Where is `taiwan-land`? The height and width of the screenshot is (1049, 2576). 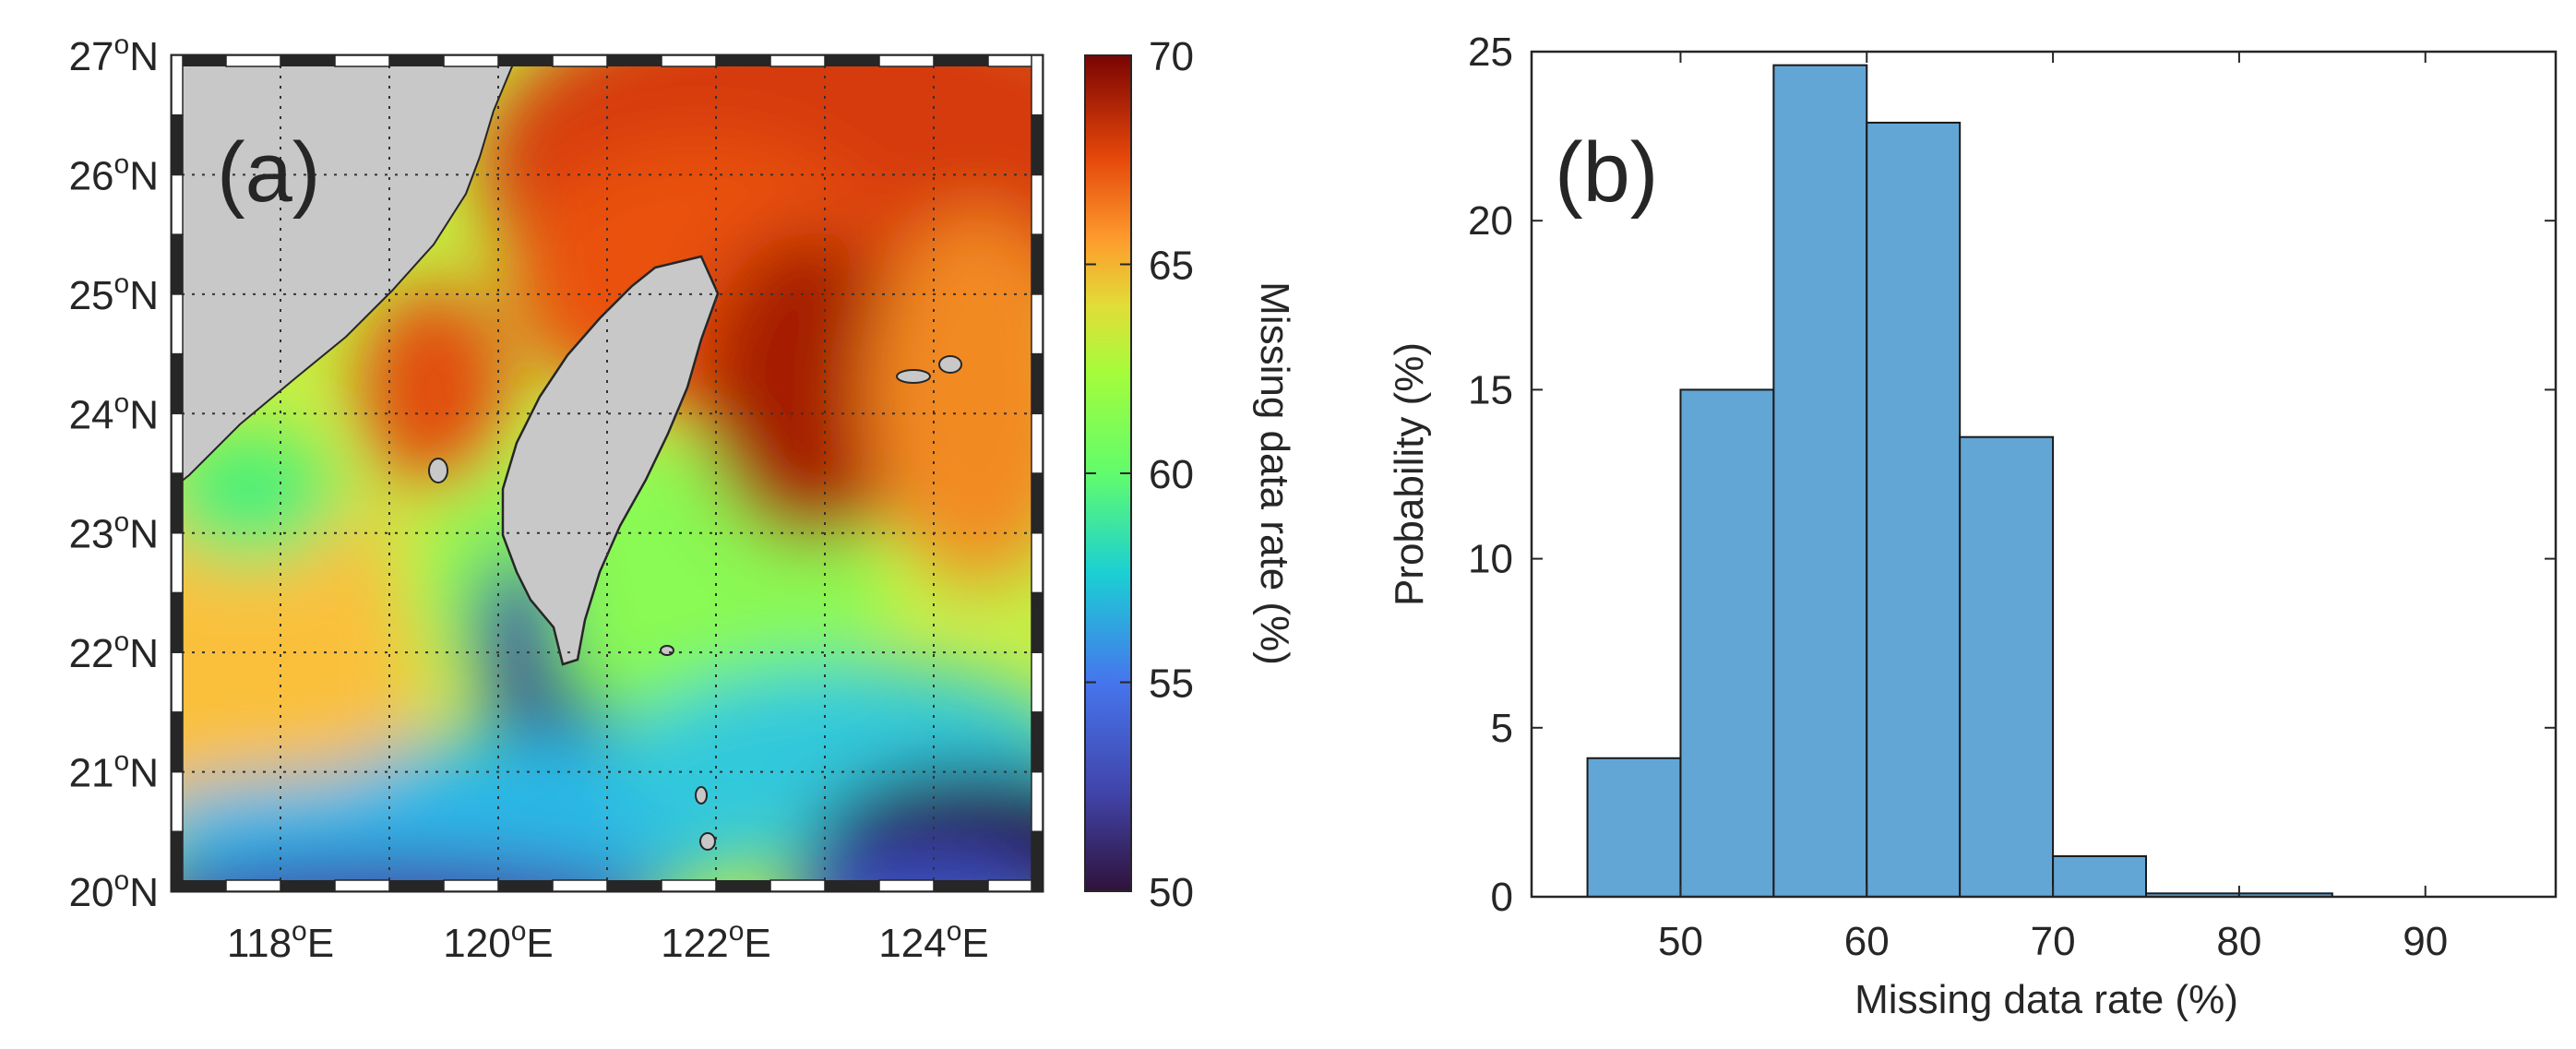
taiwan-land is located at coordinates (611, 461).